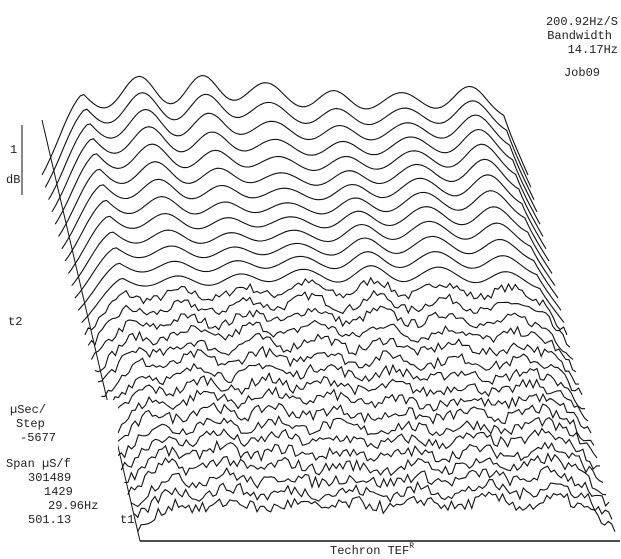 This screenshot has height=559, width=621. Describe the element at coordinates (579, 36) in the screenshot. I see `bandwidth-label: Bandwidth` at that location.